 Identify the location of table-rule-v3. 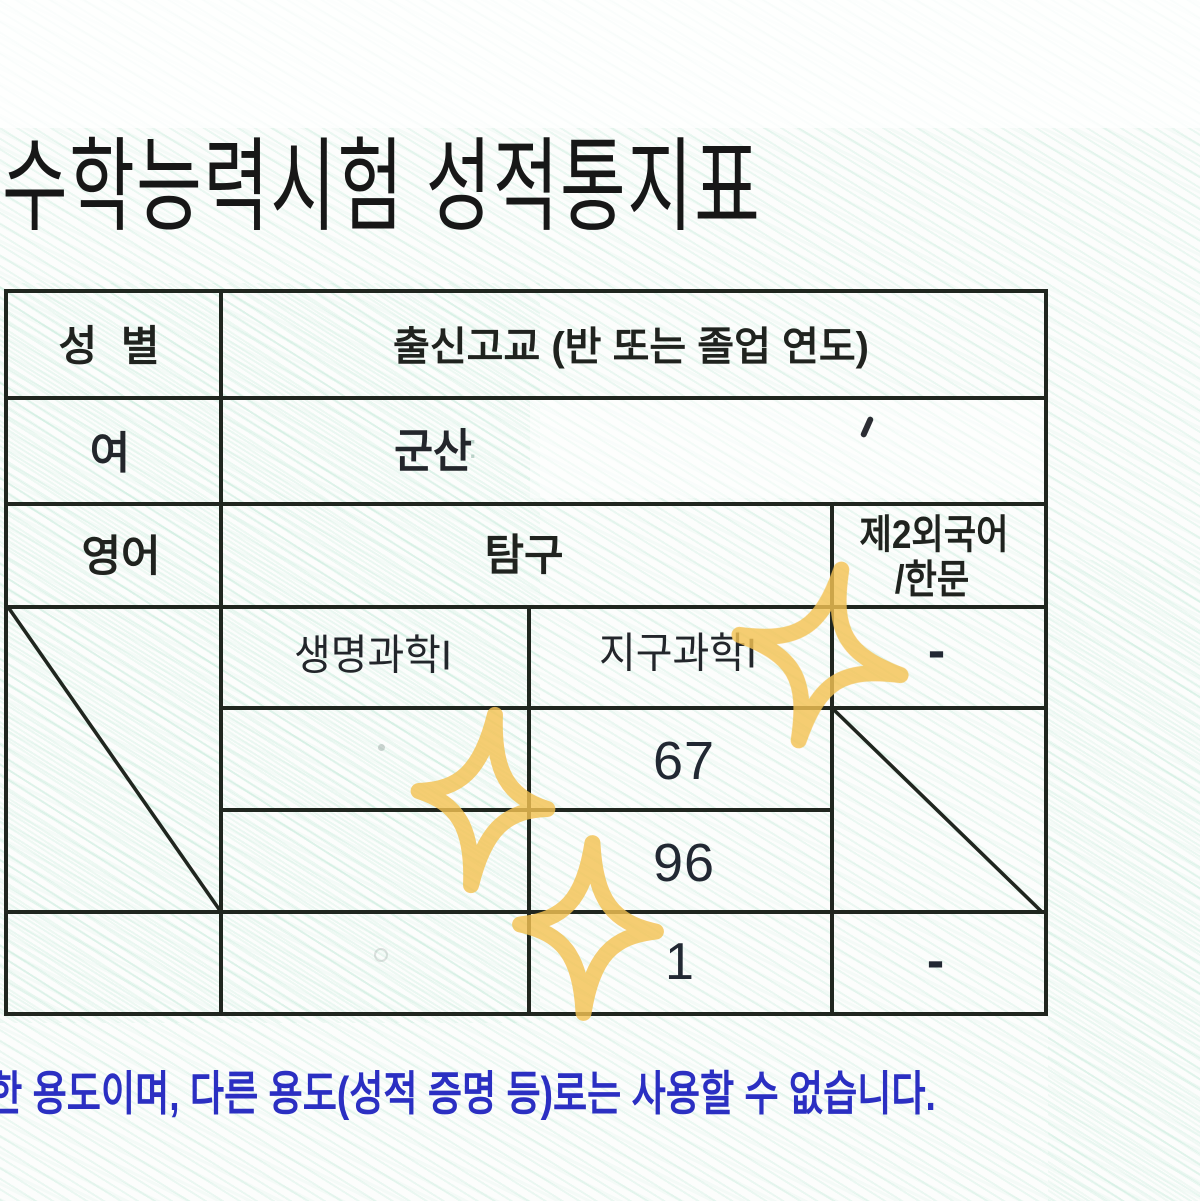
(832, 757).